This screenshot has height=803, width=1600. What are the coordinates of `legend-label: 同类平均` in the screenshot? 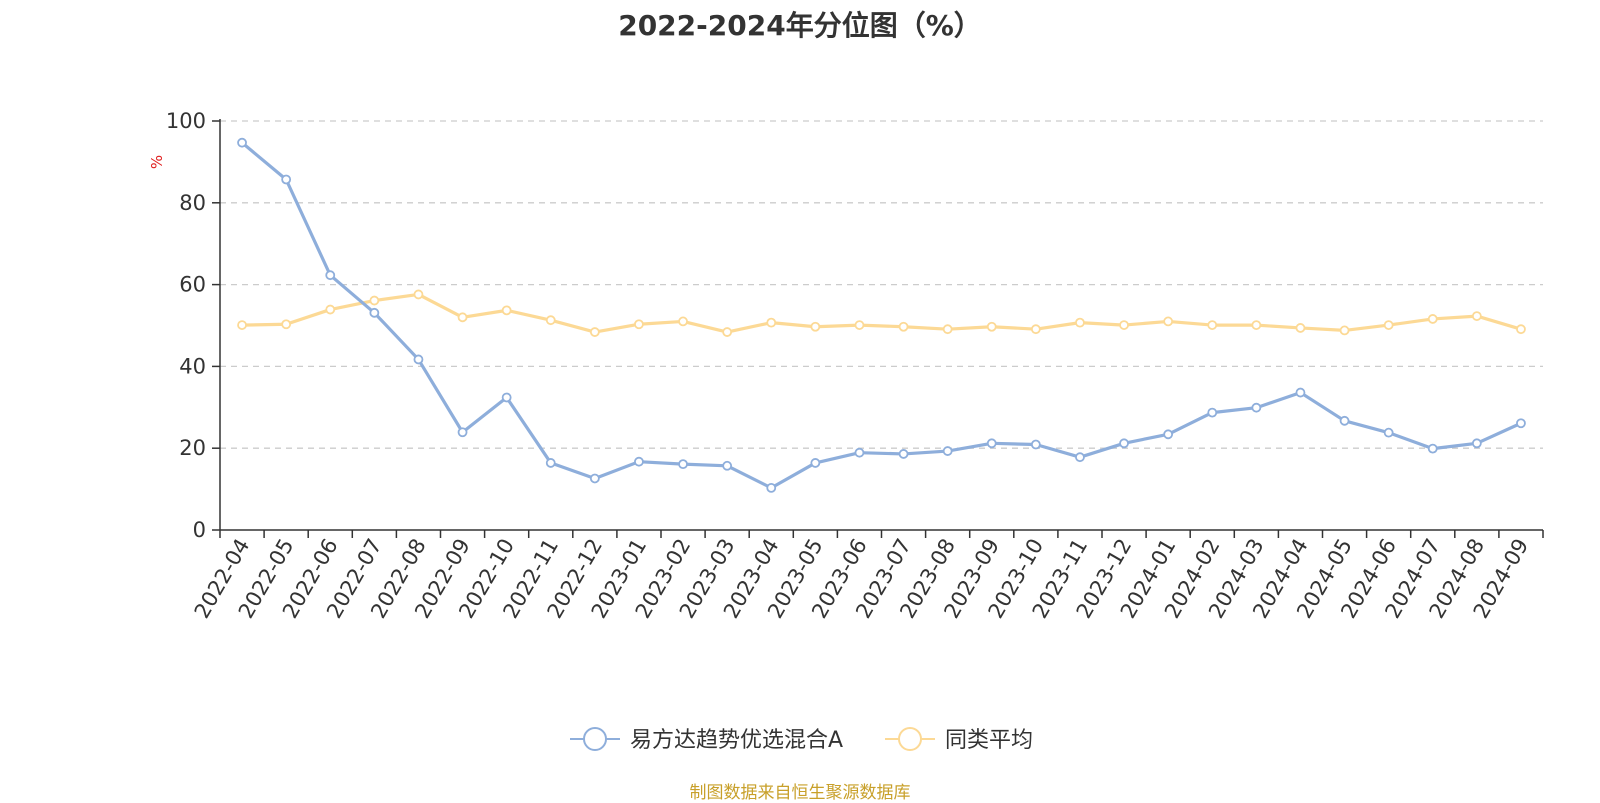 It's located at (989, 740).